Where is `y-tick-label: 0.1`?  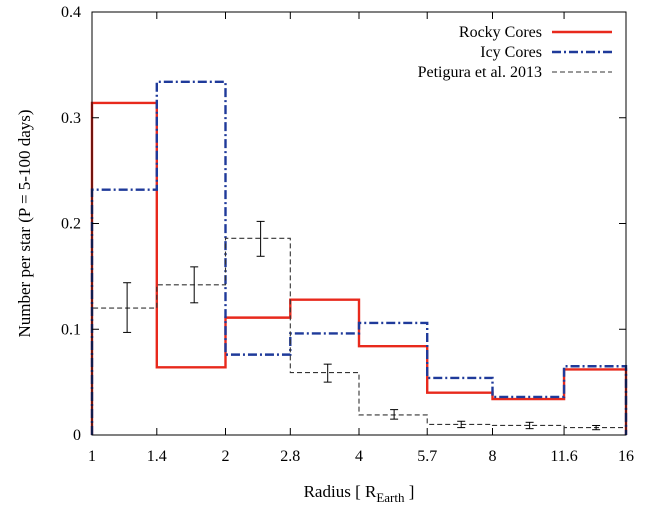 y-tick-label: 0.1 is located at coordinates (71, 329).